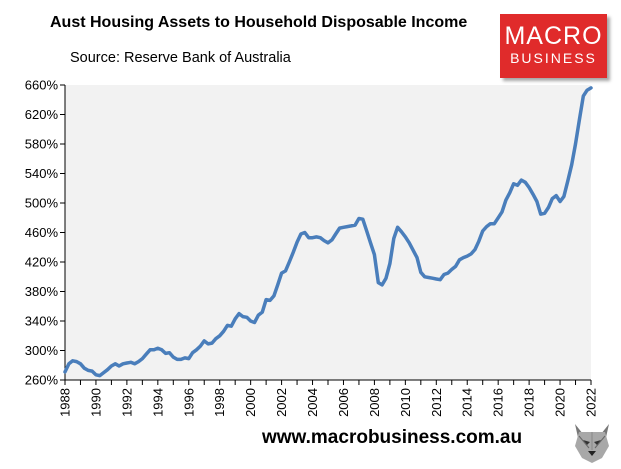 This screenshot has height=469, width=621. What do you see at coordinates (281, 402) in the screenshot?
I see `x-tick-label: 2002` at bounding box center [281, 402].